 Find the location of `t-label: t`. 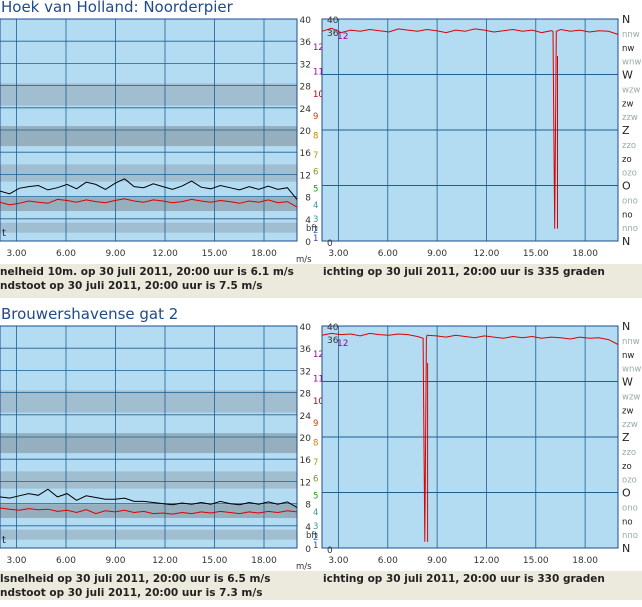

t-label: t is located at coordinates (4, 540).